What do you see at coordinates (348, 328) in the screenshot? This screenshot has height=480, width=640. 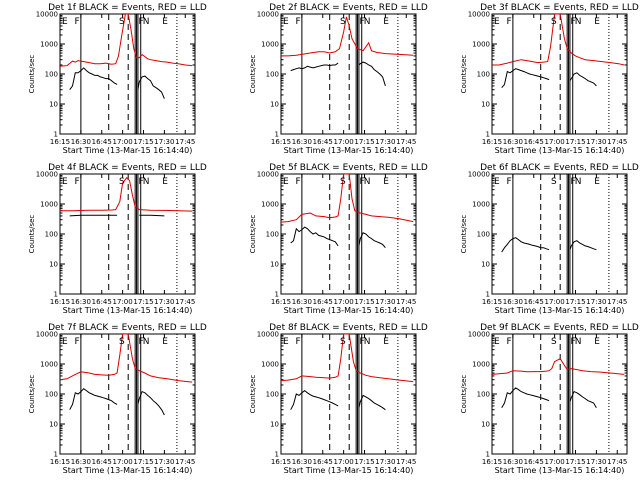 I see `panel-title: Det 8f BLACK = Events, RED = LLD` at bounding box center [348, 328].